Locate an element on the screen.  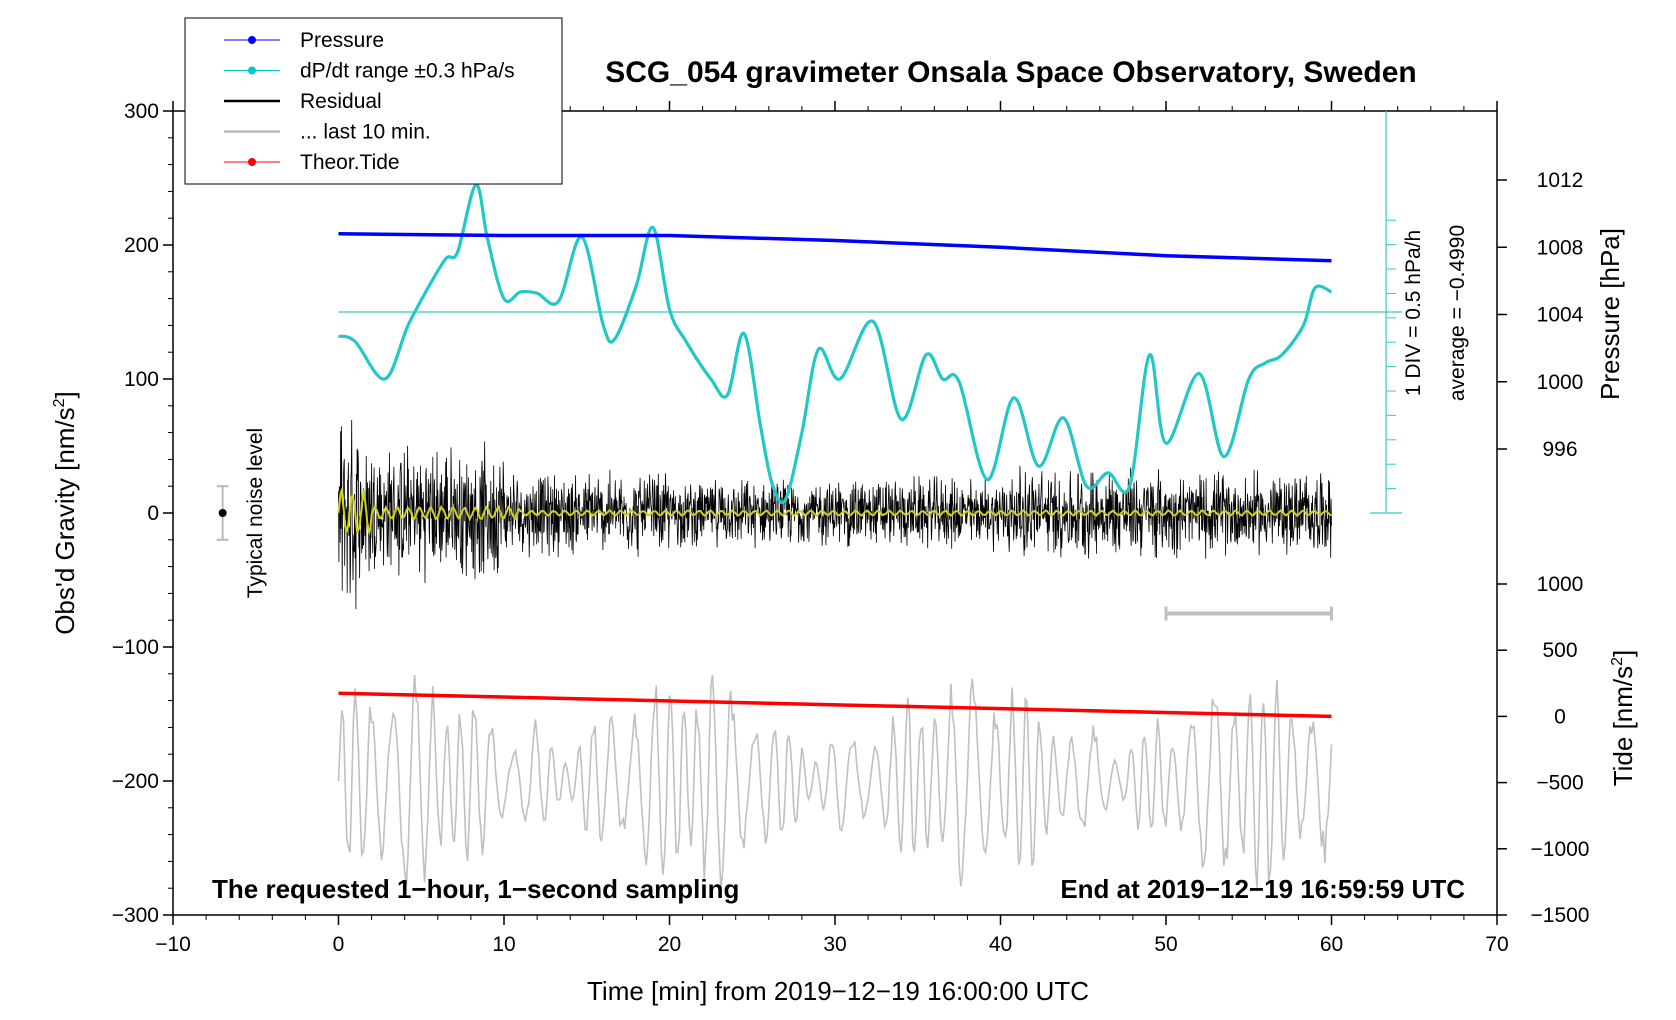
x-tick-label: 30 is located at coordinates (834, 944).